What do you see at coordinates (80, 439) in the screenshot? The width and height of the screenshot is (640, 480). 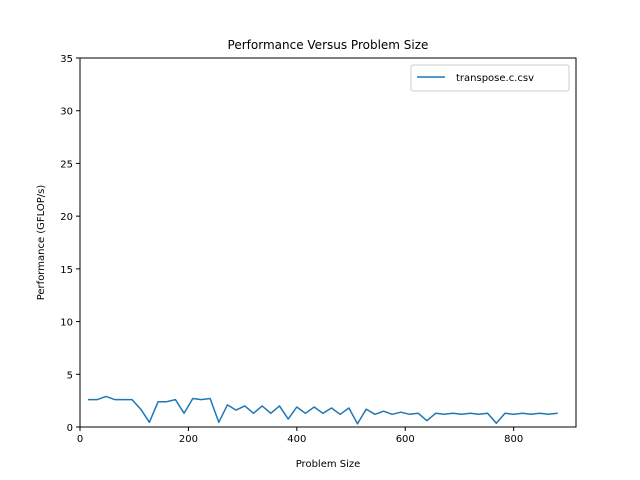 I see `x-tick-label: 0` at bounding box center [80, 439].